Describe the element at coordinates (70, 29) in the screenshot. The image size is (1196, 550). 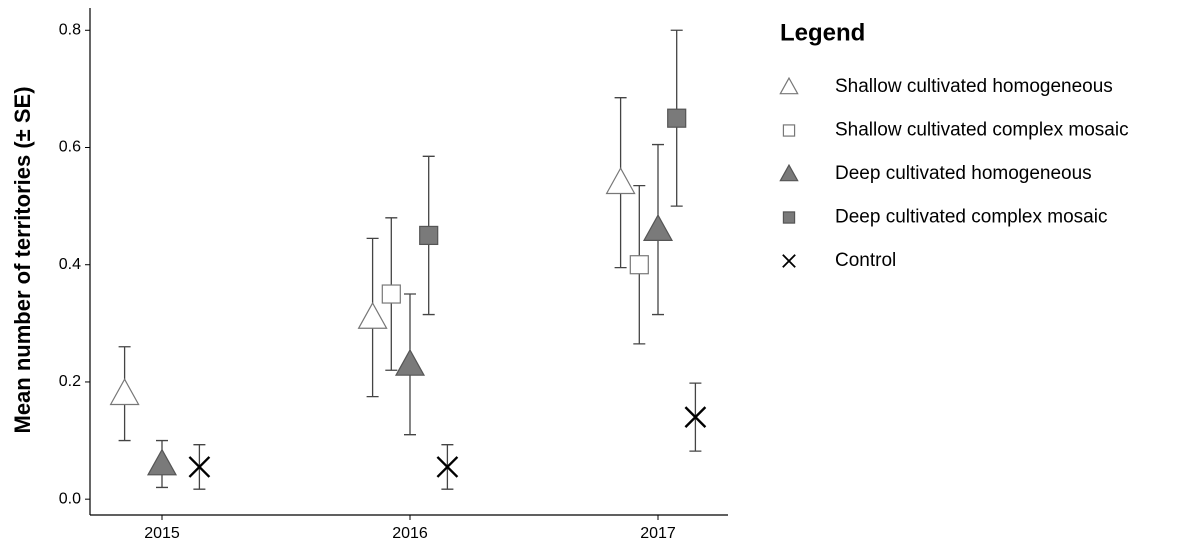
I see `y-tick-label: 0.8` at that location.